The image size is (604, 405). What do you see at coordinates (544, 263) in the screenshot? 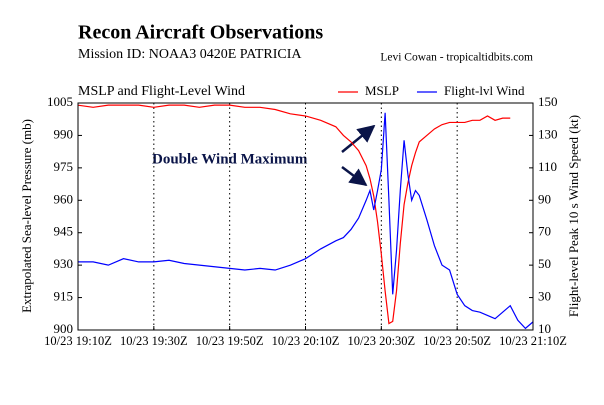
I see `y2-tick-label: 50` at bounding box center [544, 263].